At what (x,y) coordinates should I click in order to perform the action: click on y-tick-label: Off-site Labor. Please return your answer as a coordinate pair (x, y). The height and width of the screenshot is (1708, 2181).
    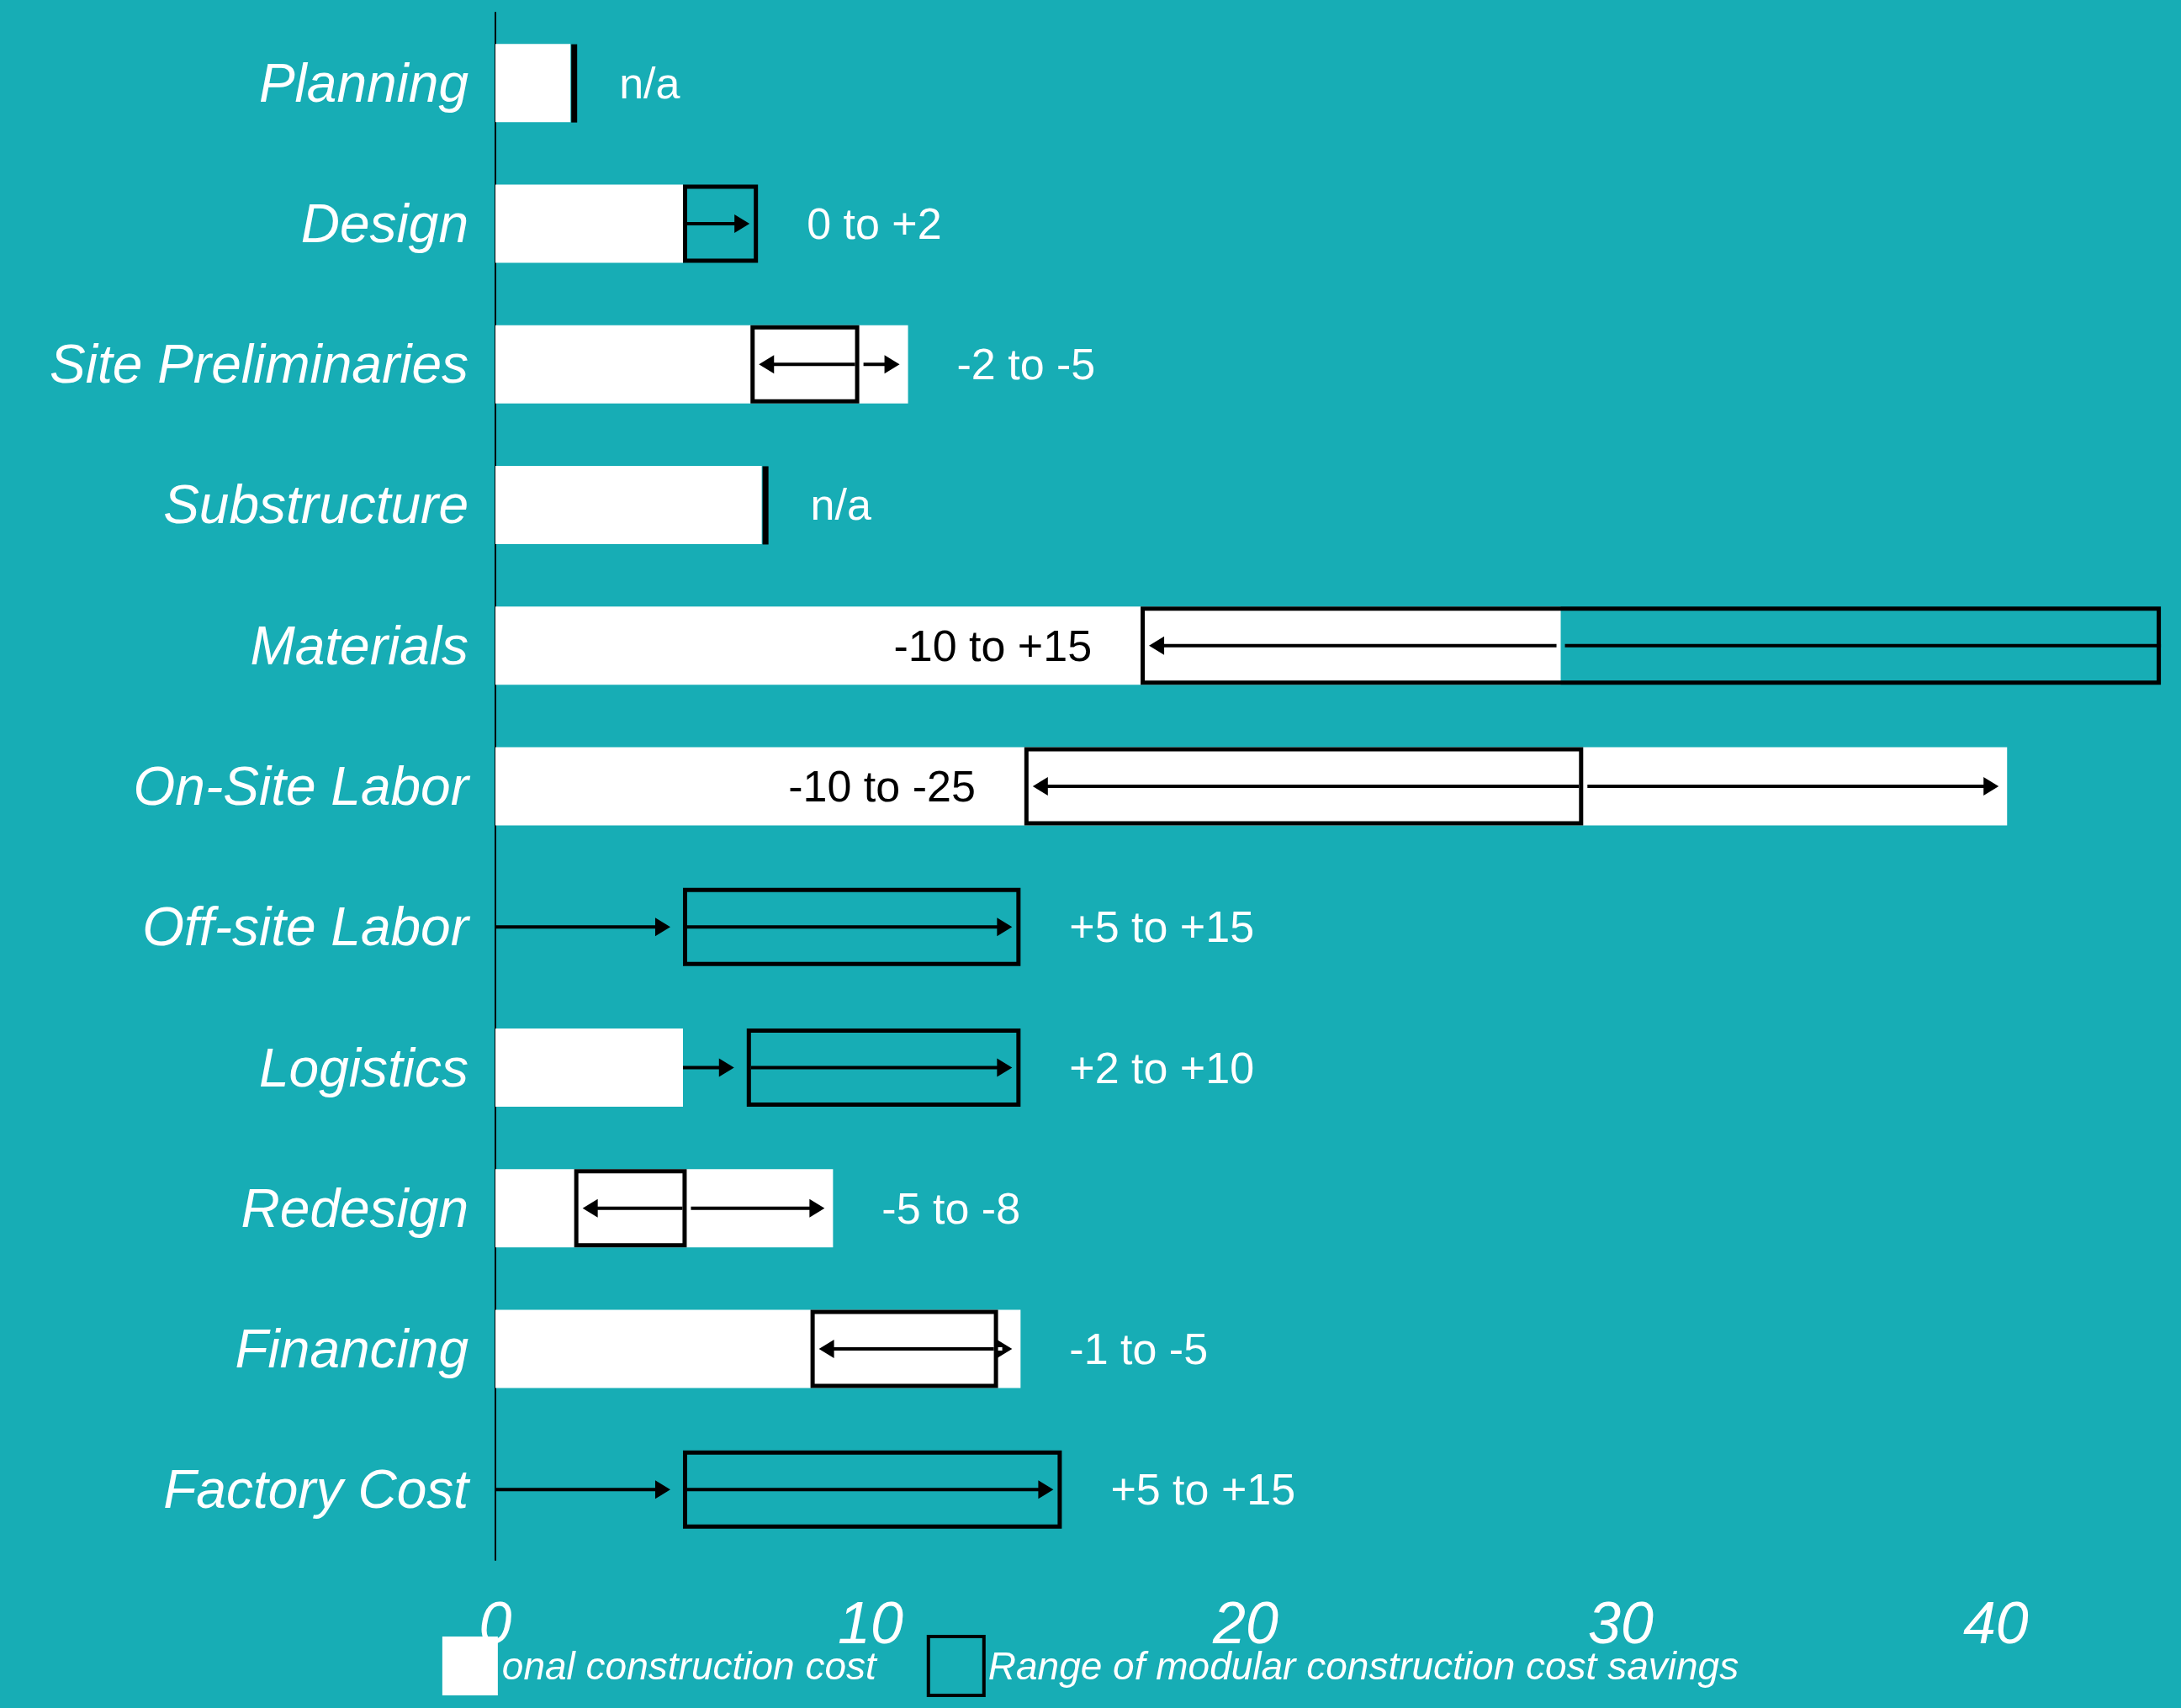
    Looking at the image, I should click on (306, 927).